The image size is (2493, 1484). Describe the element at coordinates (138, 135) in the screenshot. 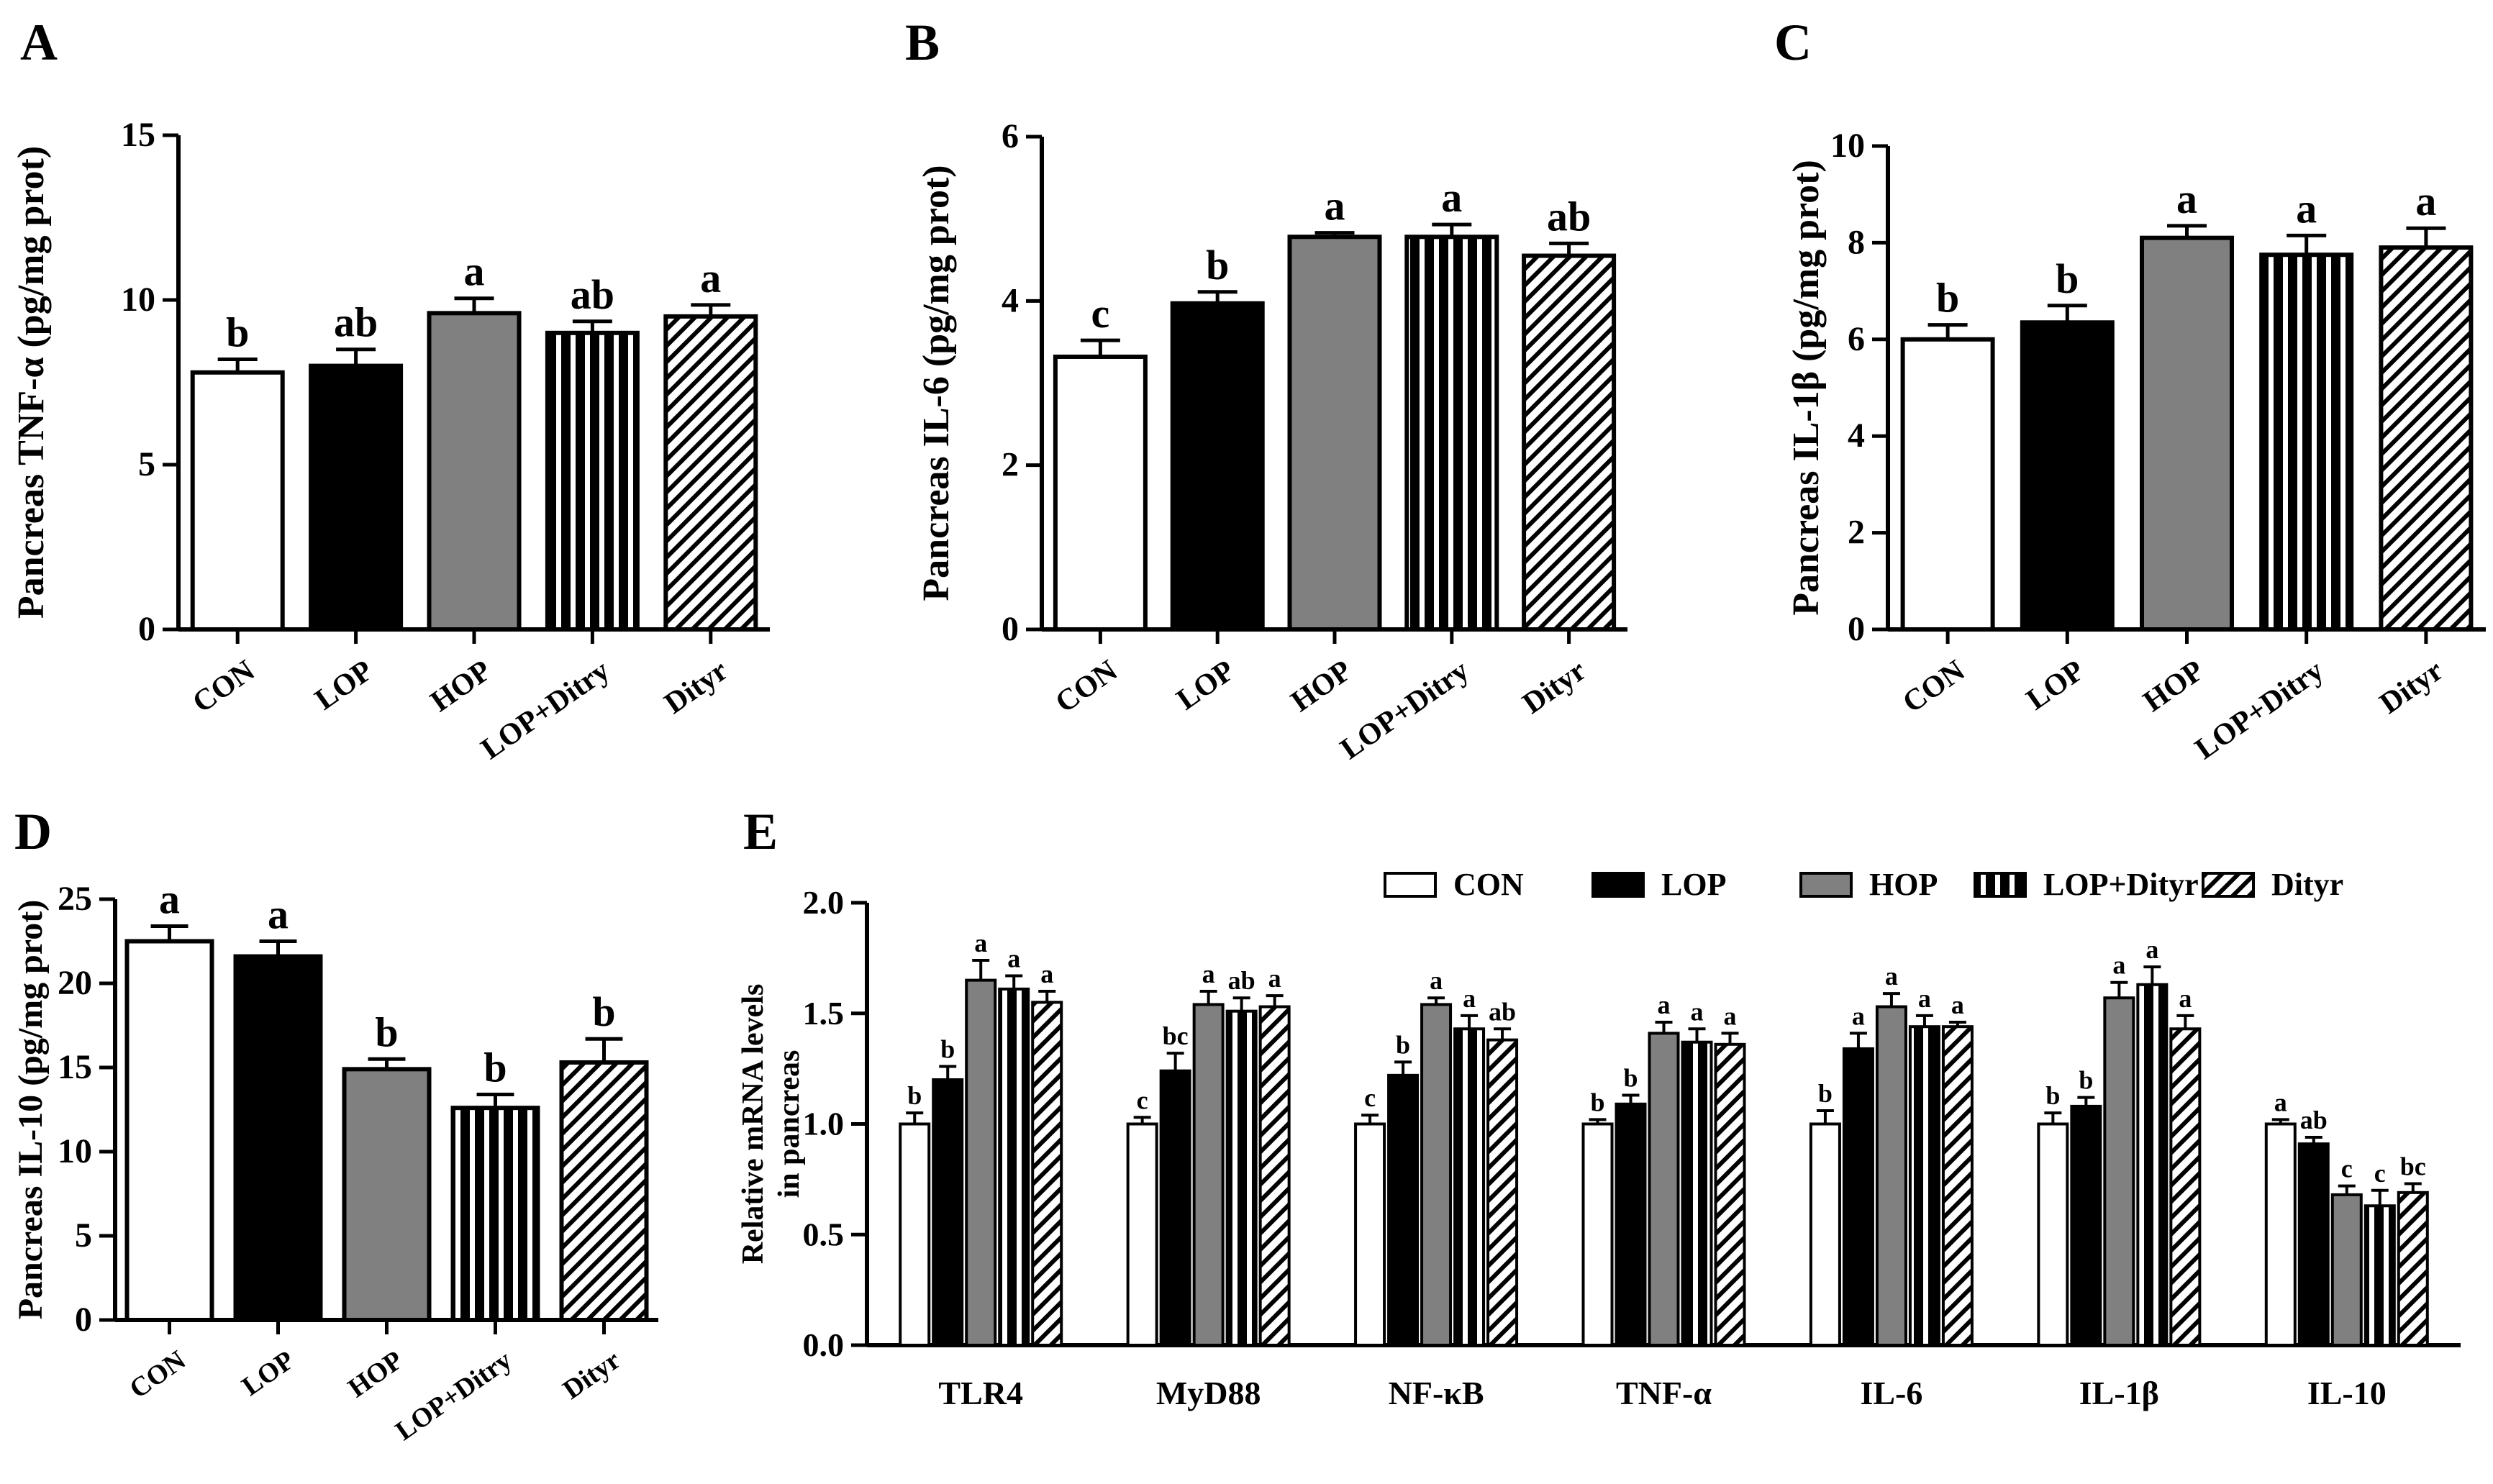

I see `y-tick-label: 15` at that location.